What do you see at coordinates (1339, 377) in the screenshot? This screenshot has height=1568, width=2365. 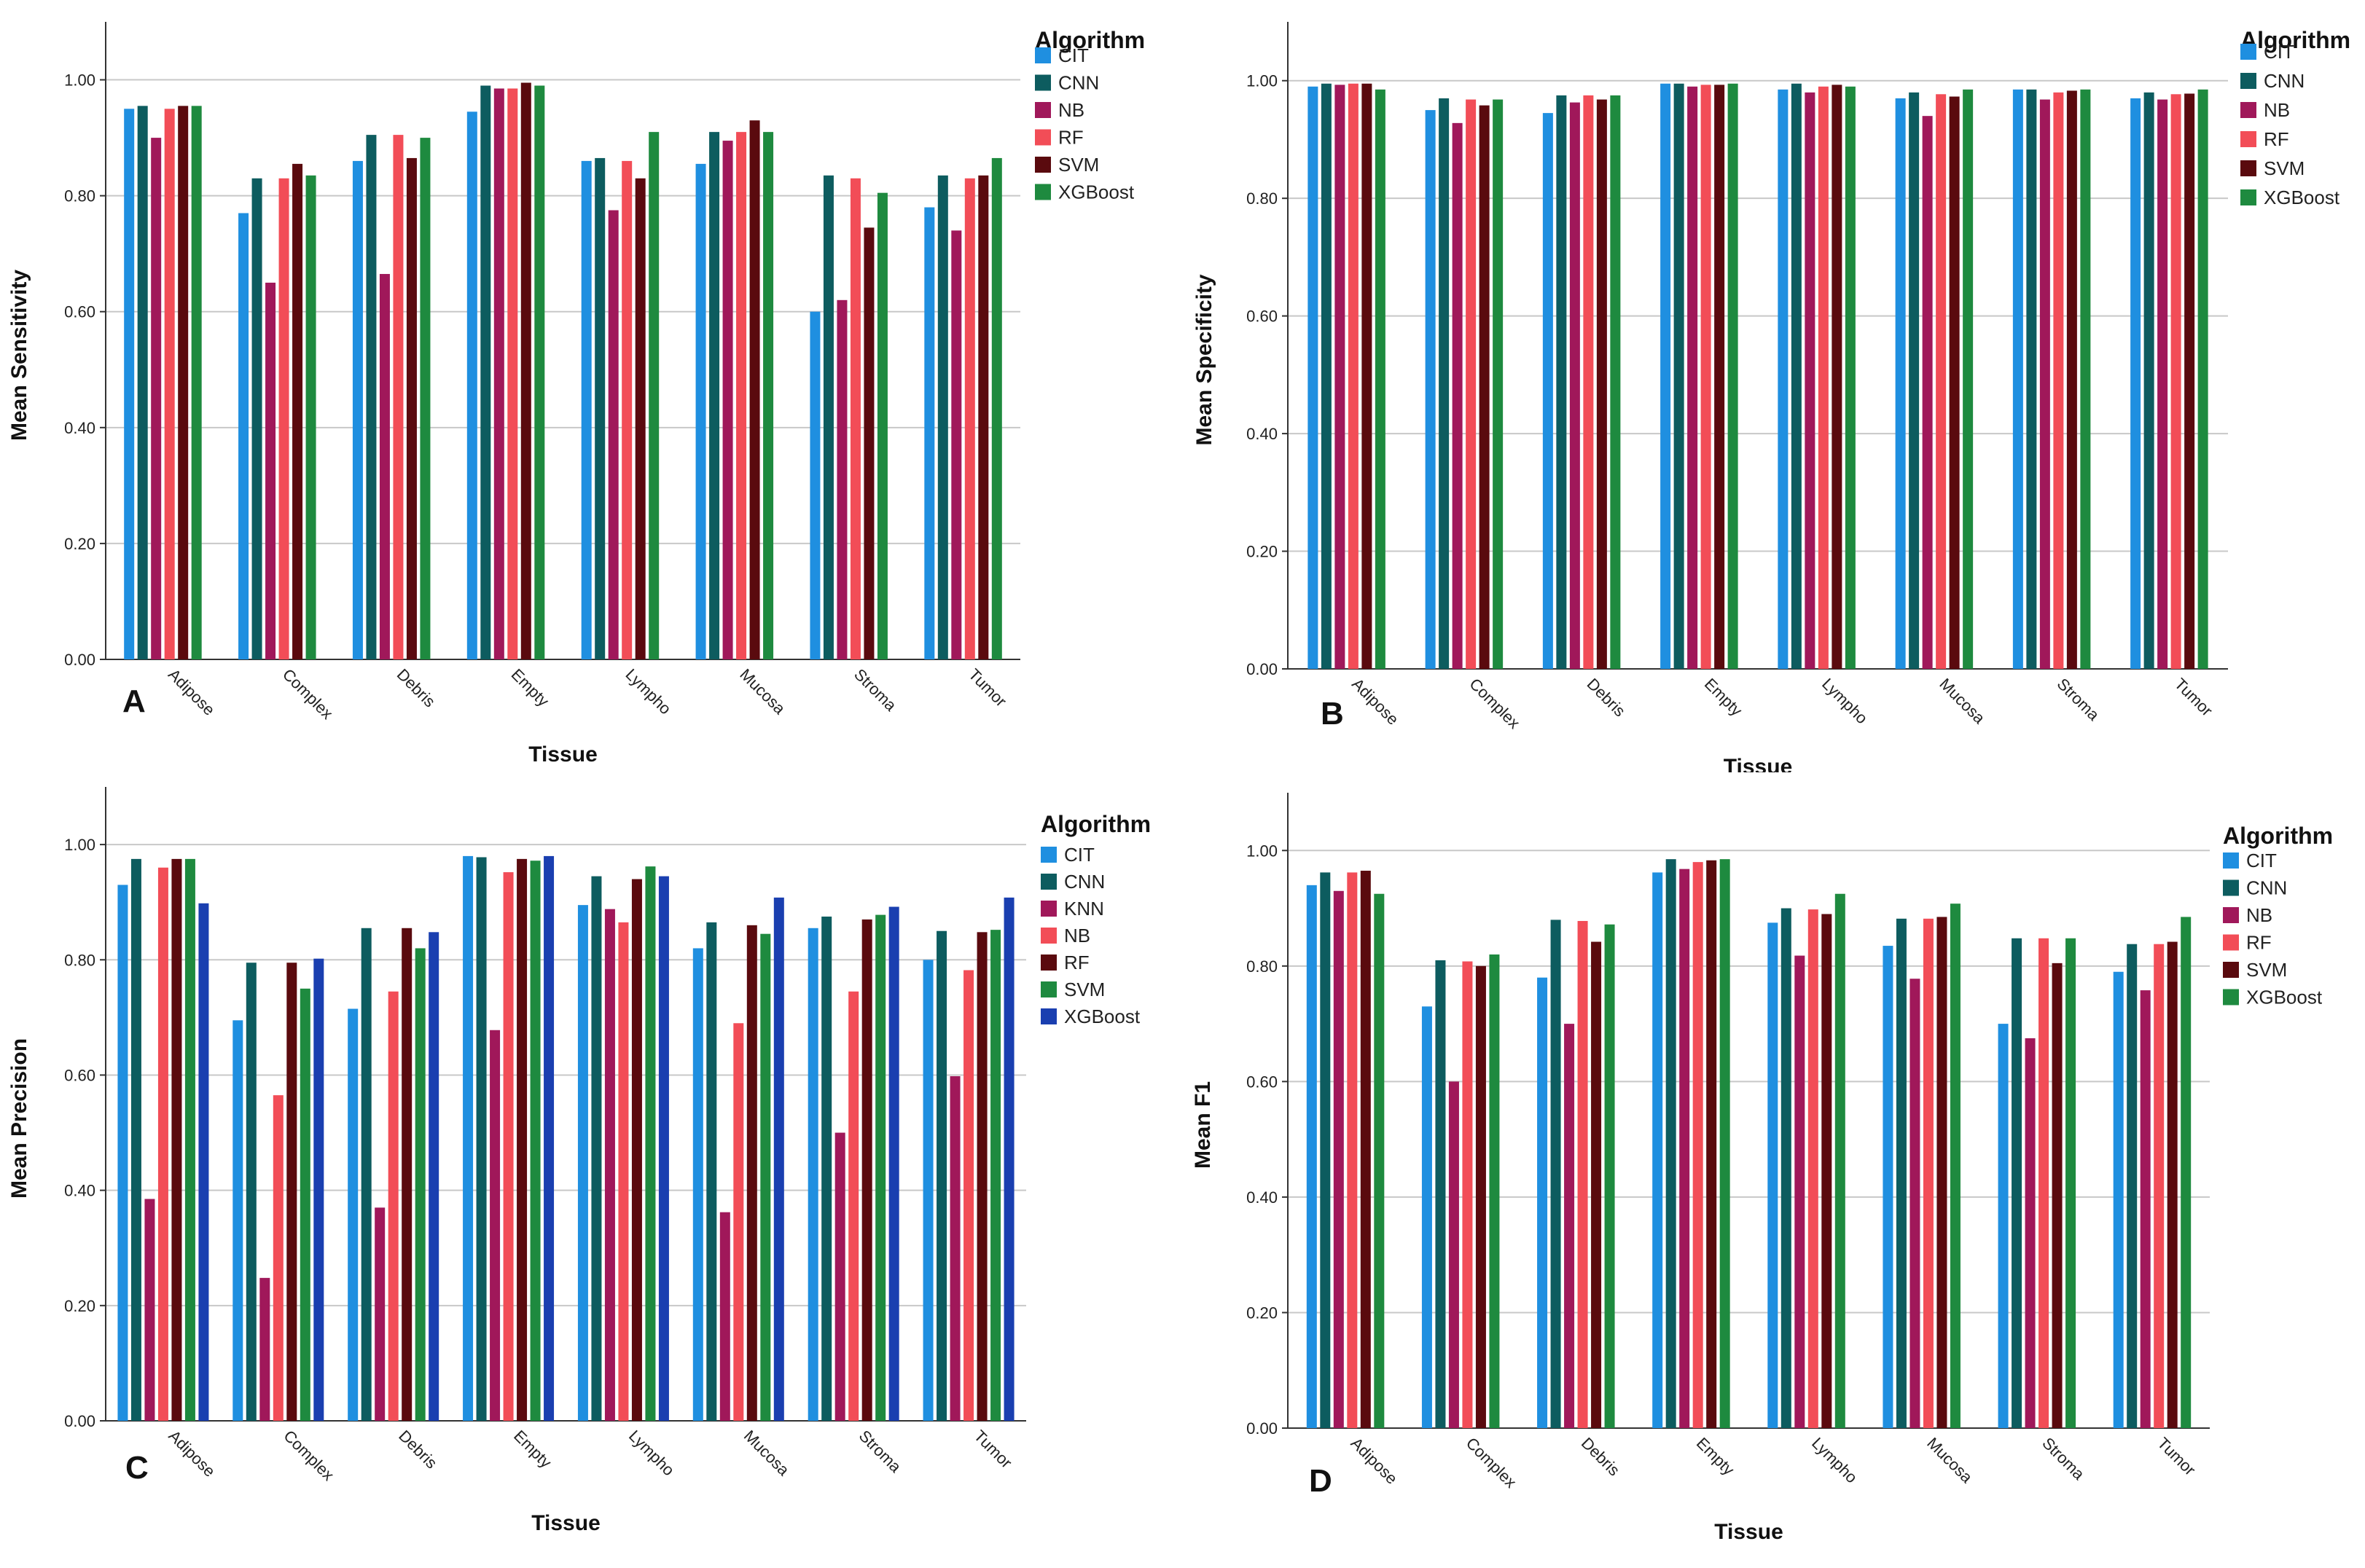 I see `bar-nb-adipose` at bounding box center [1339, 377].